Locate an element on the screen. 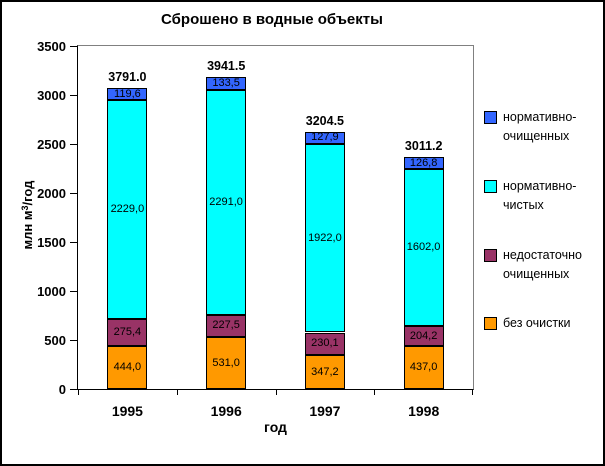  bar-segment-1995: 119,6 is located at coordinates (127, 94).